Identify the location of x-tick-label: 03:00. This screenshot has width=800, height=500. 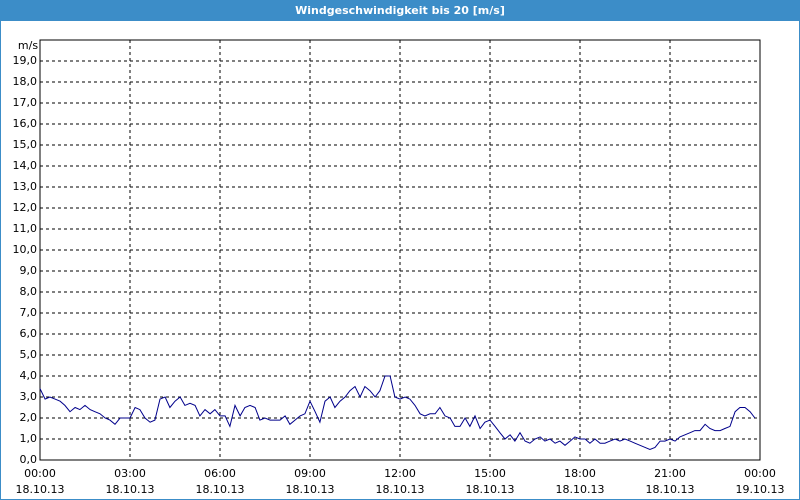
(130, 473).